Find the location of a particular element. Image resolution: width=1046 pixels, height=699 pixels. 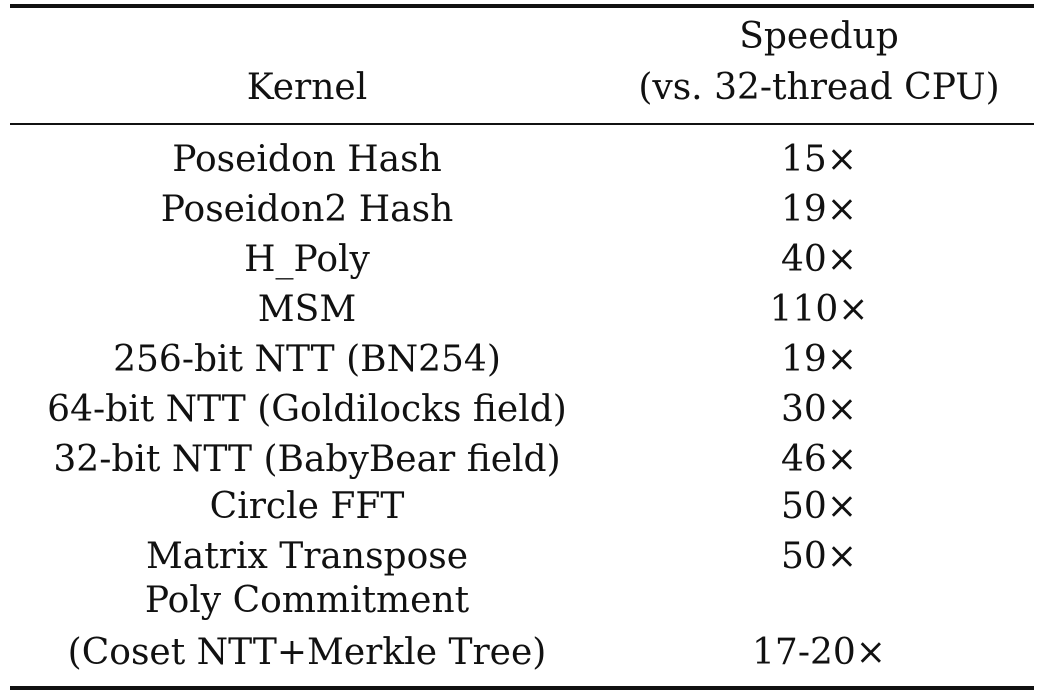

header-rule is located at coordinates (522, 124).